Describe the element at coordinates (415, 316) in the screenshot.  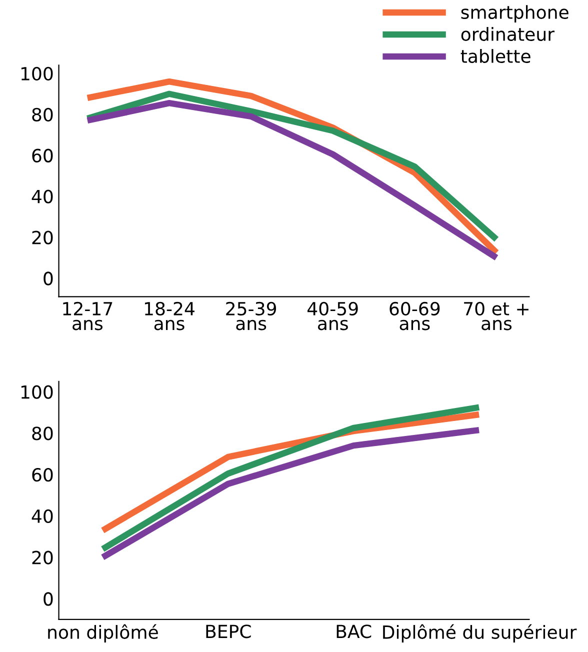
I see `x-tick-label: 60-69 ans` at that location.